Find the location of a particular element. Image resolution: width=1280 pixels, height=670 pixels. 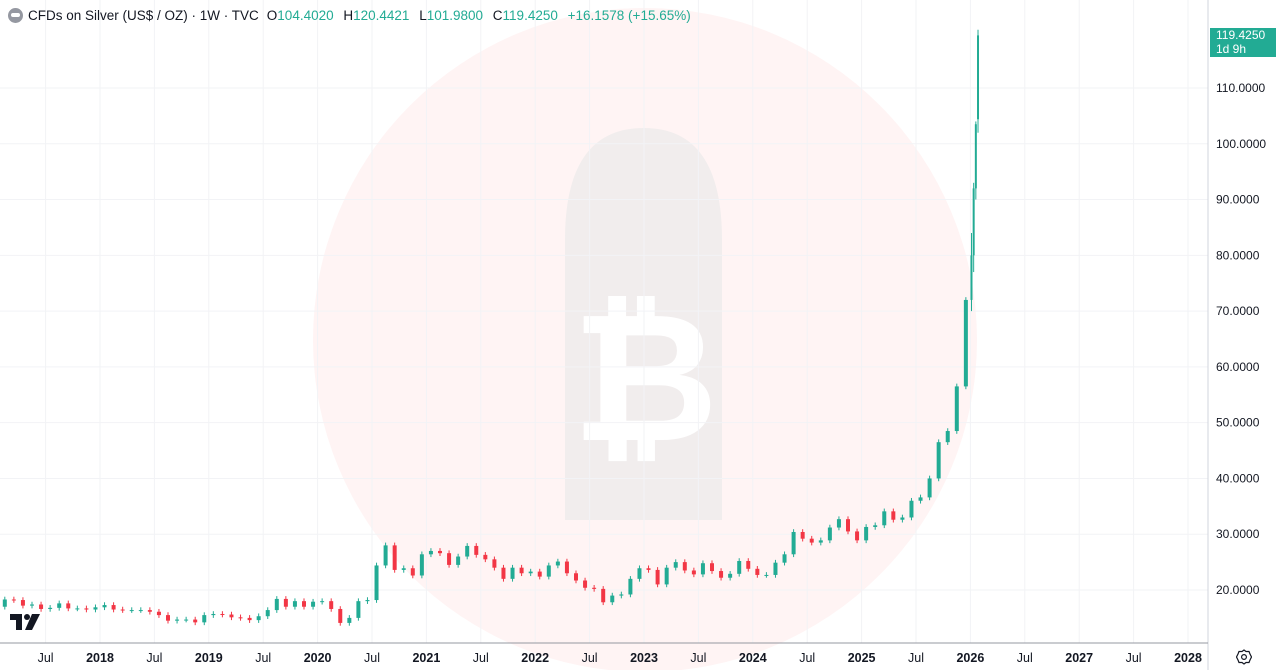

settings-gear-icon is located at coordinates (1244, 657).